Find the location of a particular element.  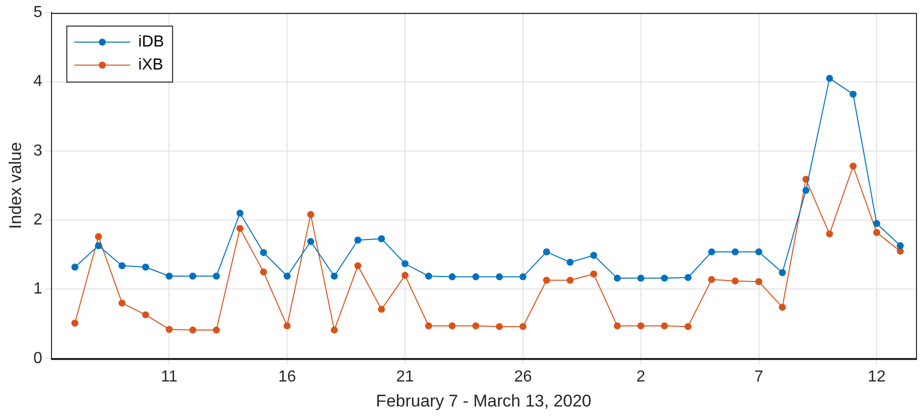

x-tick-label: 11 is located at coordinates (169, 377).